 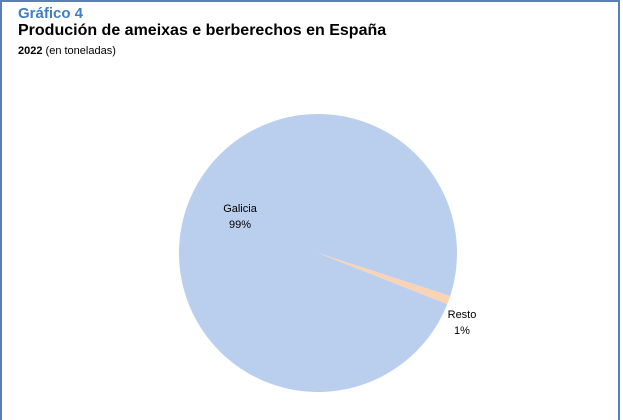 I want to click on slice-percent-galicia: 99%, so click(x=240, y=225).